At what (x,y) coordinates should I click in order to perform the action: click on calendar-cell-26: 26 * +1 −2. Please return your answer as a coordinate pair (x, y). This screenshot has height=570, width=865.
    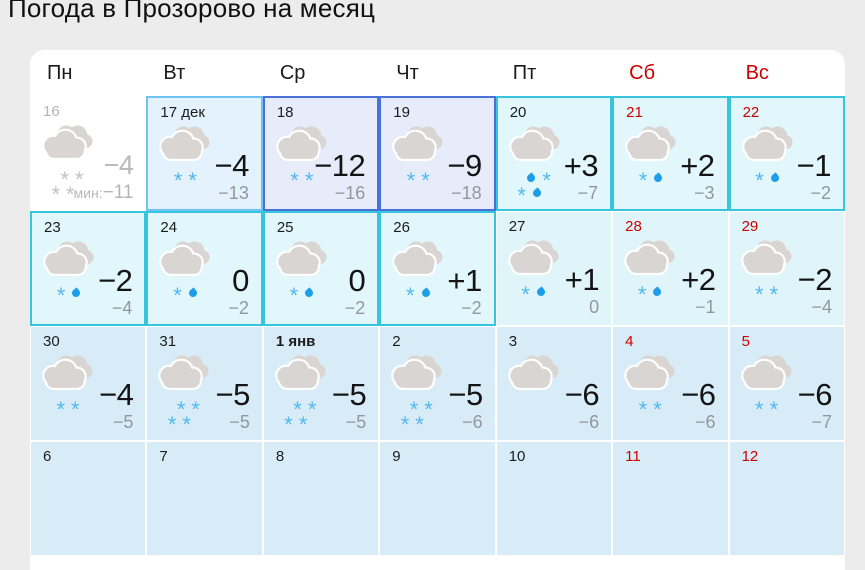
    Looking at the image, I should click on (437, 268).